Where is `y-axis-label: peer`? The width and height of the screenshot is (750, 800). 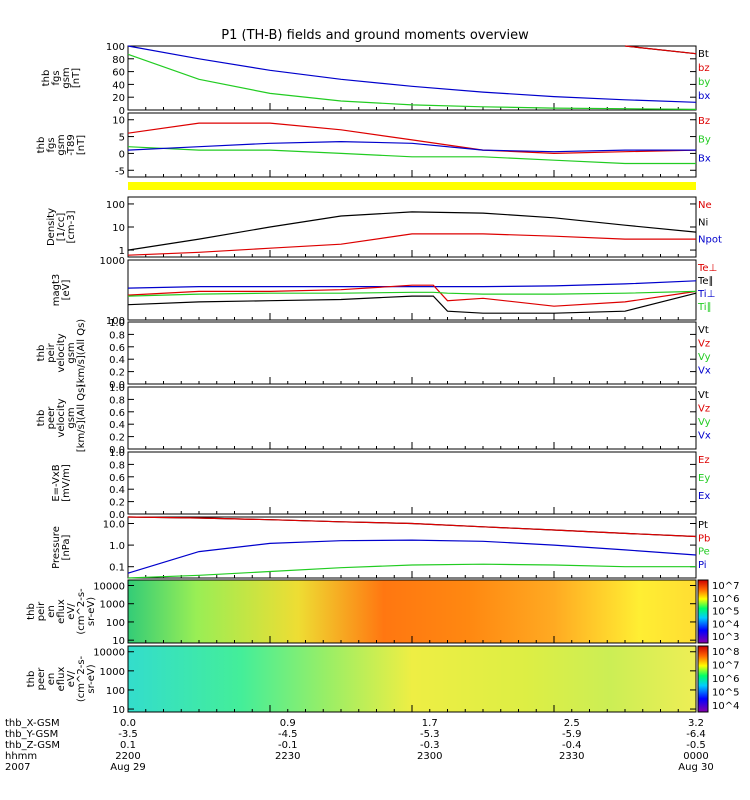 y-axis-label: peer is located at coordinates (41, 679).